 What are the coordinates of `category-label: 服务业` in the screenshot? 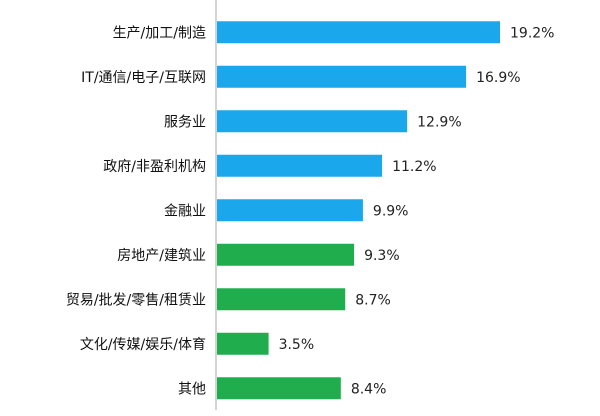 It's located at (185, 122).